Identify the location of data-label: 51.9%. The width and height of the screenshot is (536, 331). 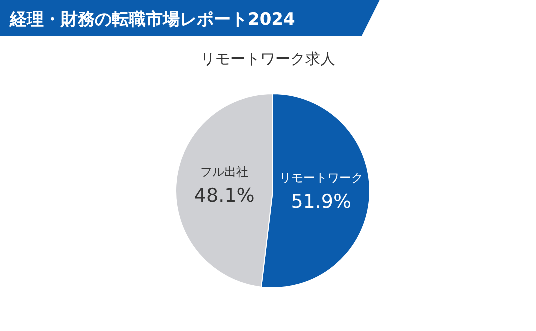
(321, 201).